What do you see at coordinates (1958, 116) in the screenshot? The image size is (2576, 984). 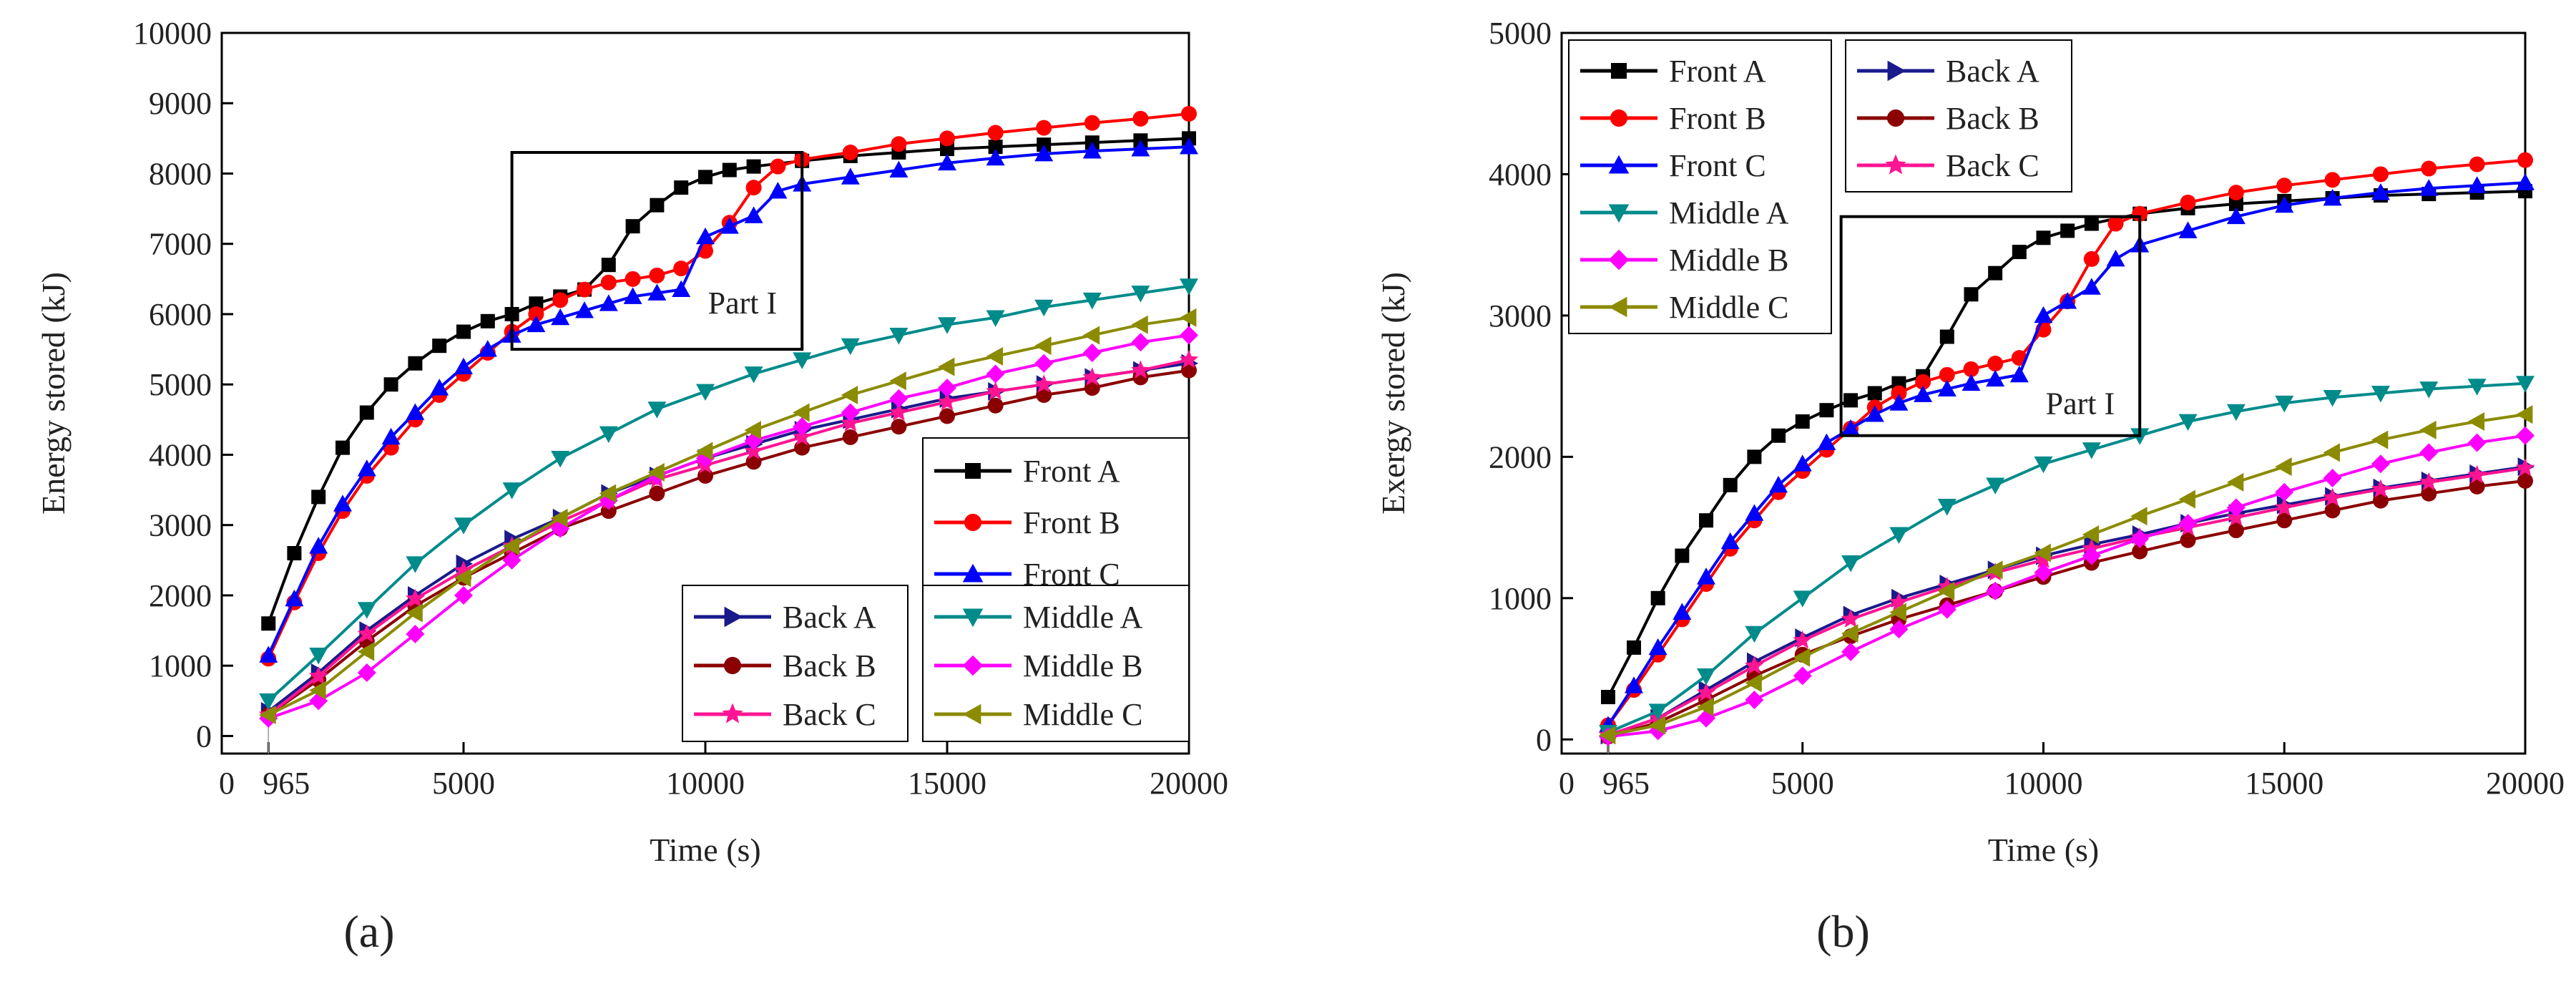 I see `legend-box: Back A Back B Back C` at bounding box center [1958, 116].